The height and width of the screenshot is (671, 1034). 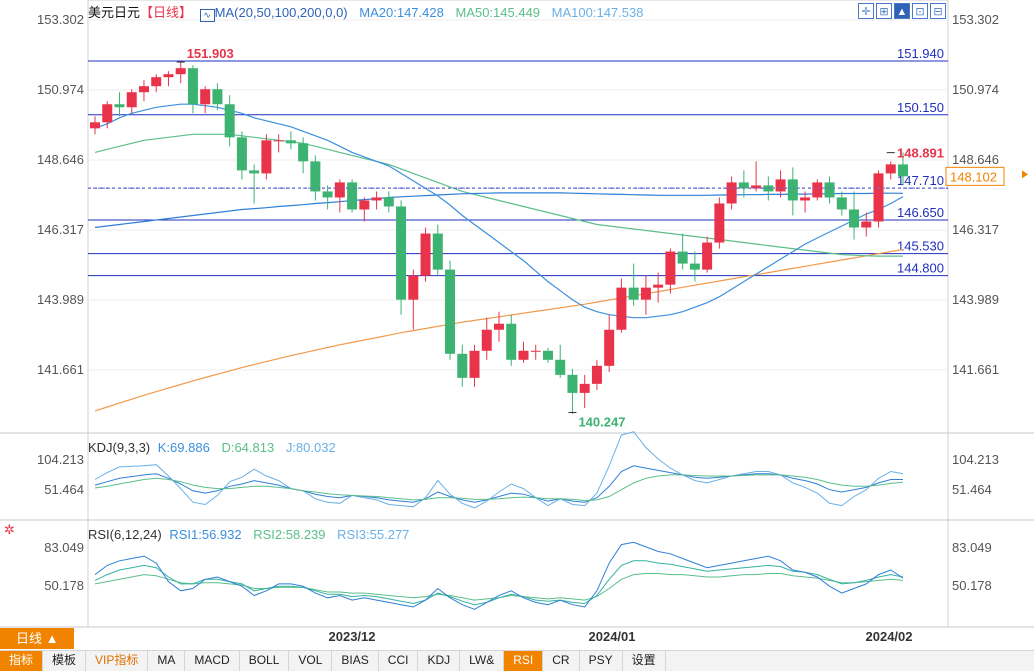 What do you see at coordinates (60, 229) in the screenshot?
I see `price-tick-left: 146.317` at bounding box center [60, 229].